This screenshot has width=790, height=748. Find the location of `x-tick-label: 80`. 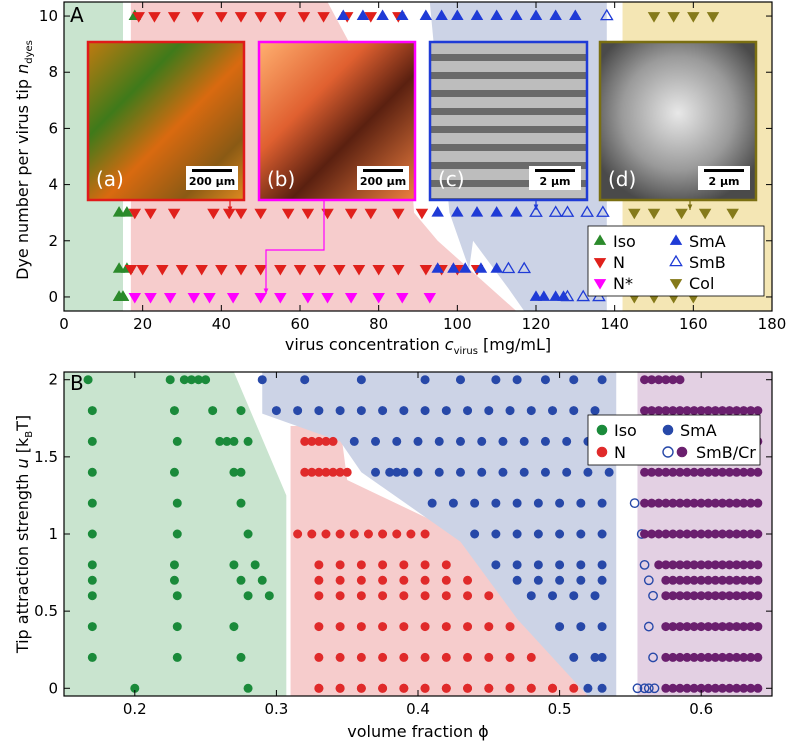

x-tick-label: 80 is located at coordinates (378, 324).